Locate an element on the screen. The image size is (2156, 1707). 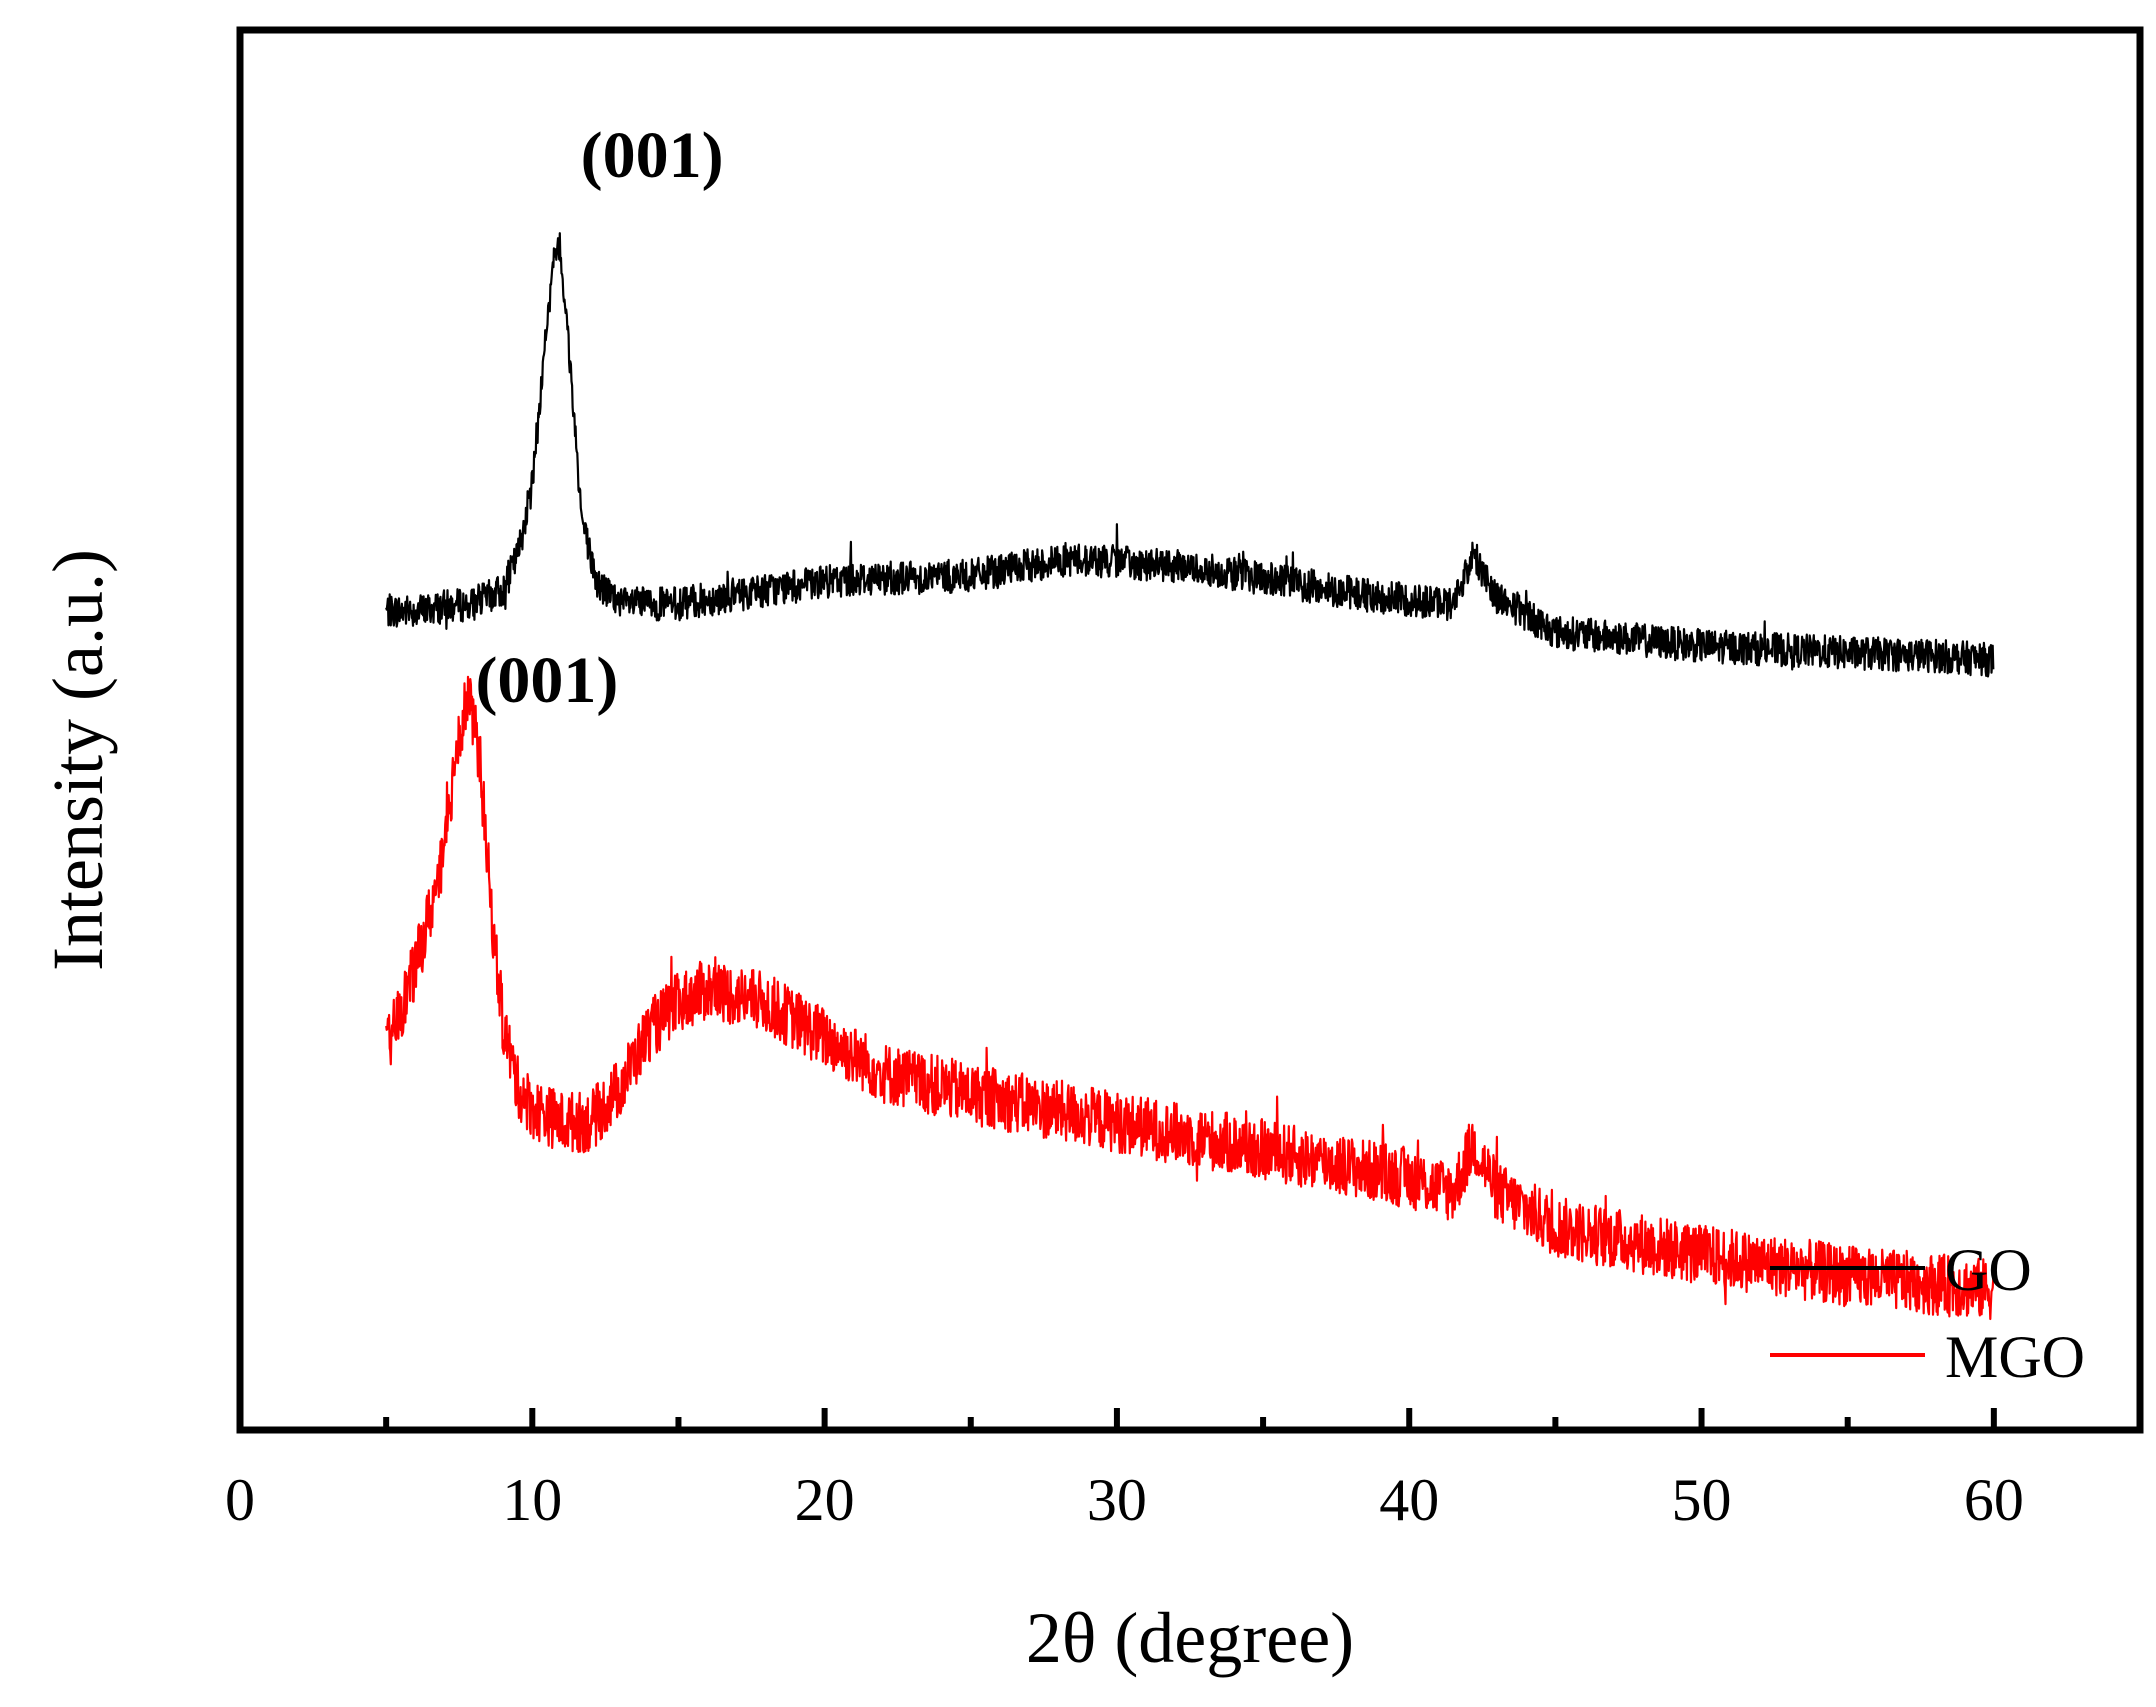
x-tick-label-60: 60 is located at coordinates (1994, 1500).